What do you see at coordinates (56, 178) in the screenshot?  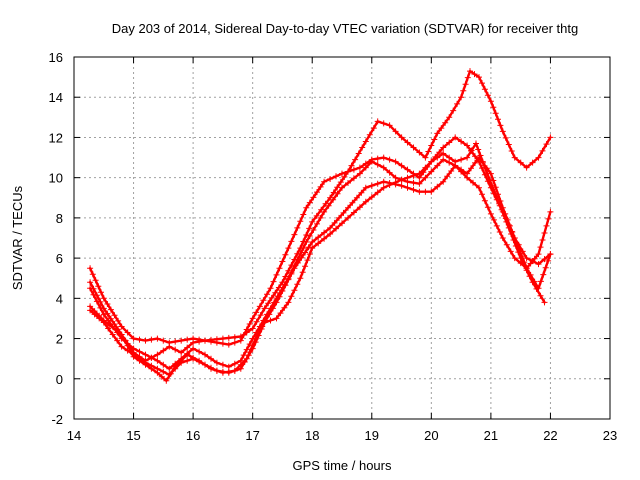 I see `y-tick-label: 10` at bounding box center [56, 178].